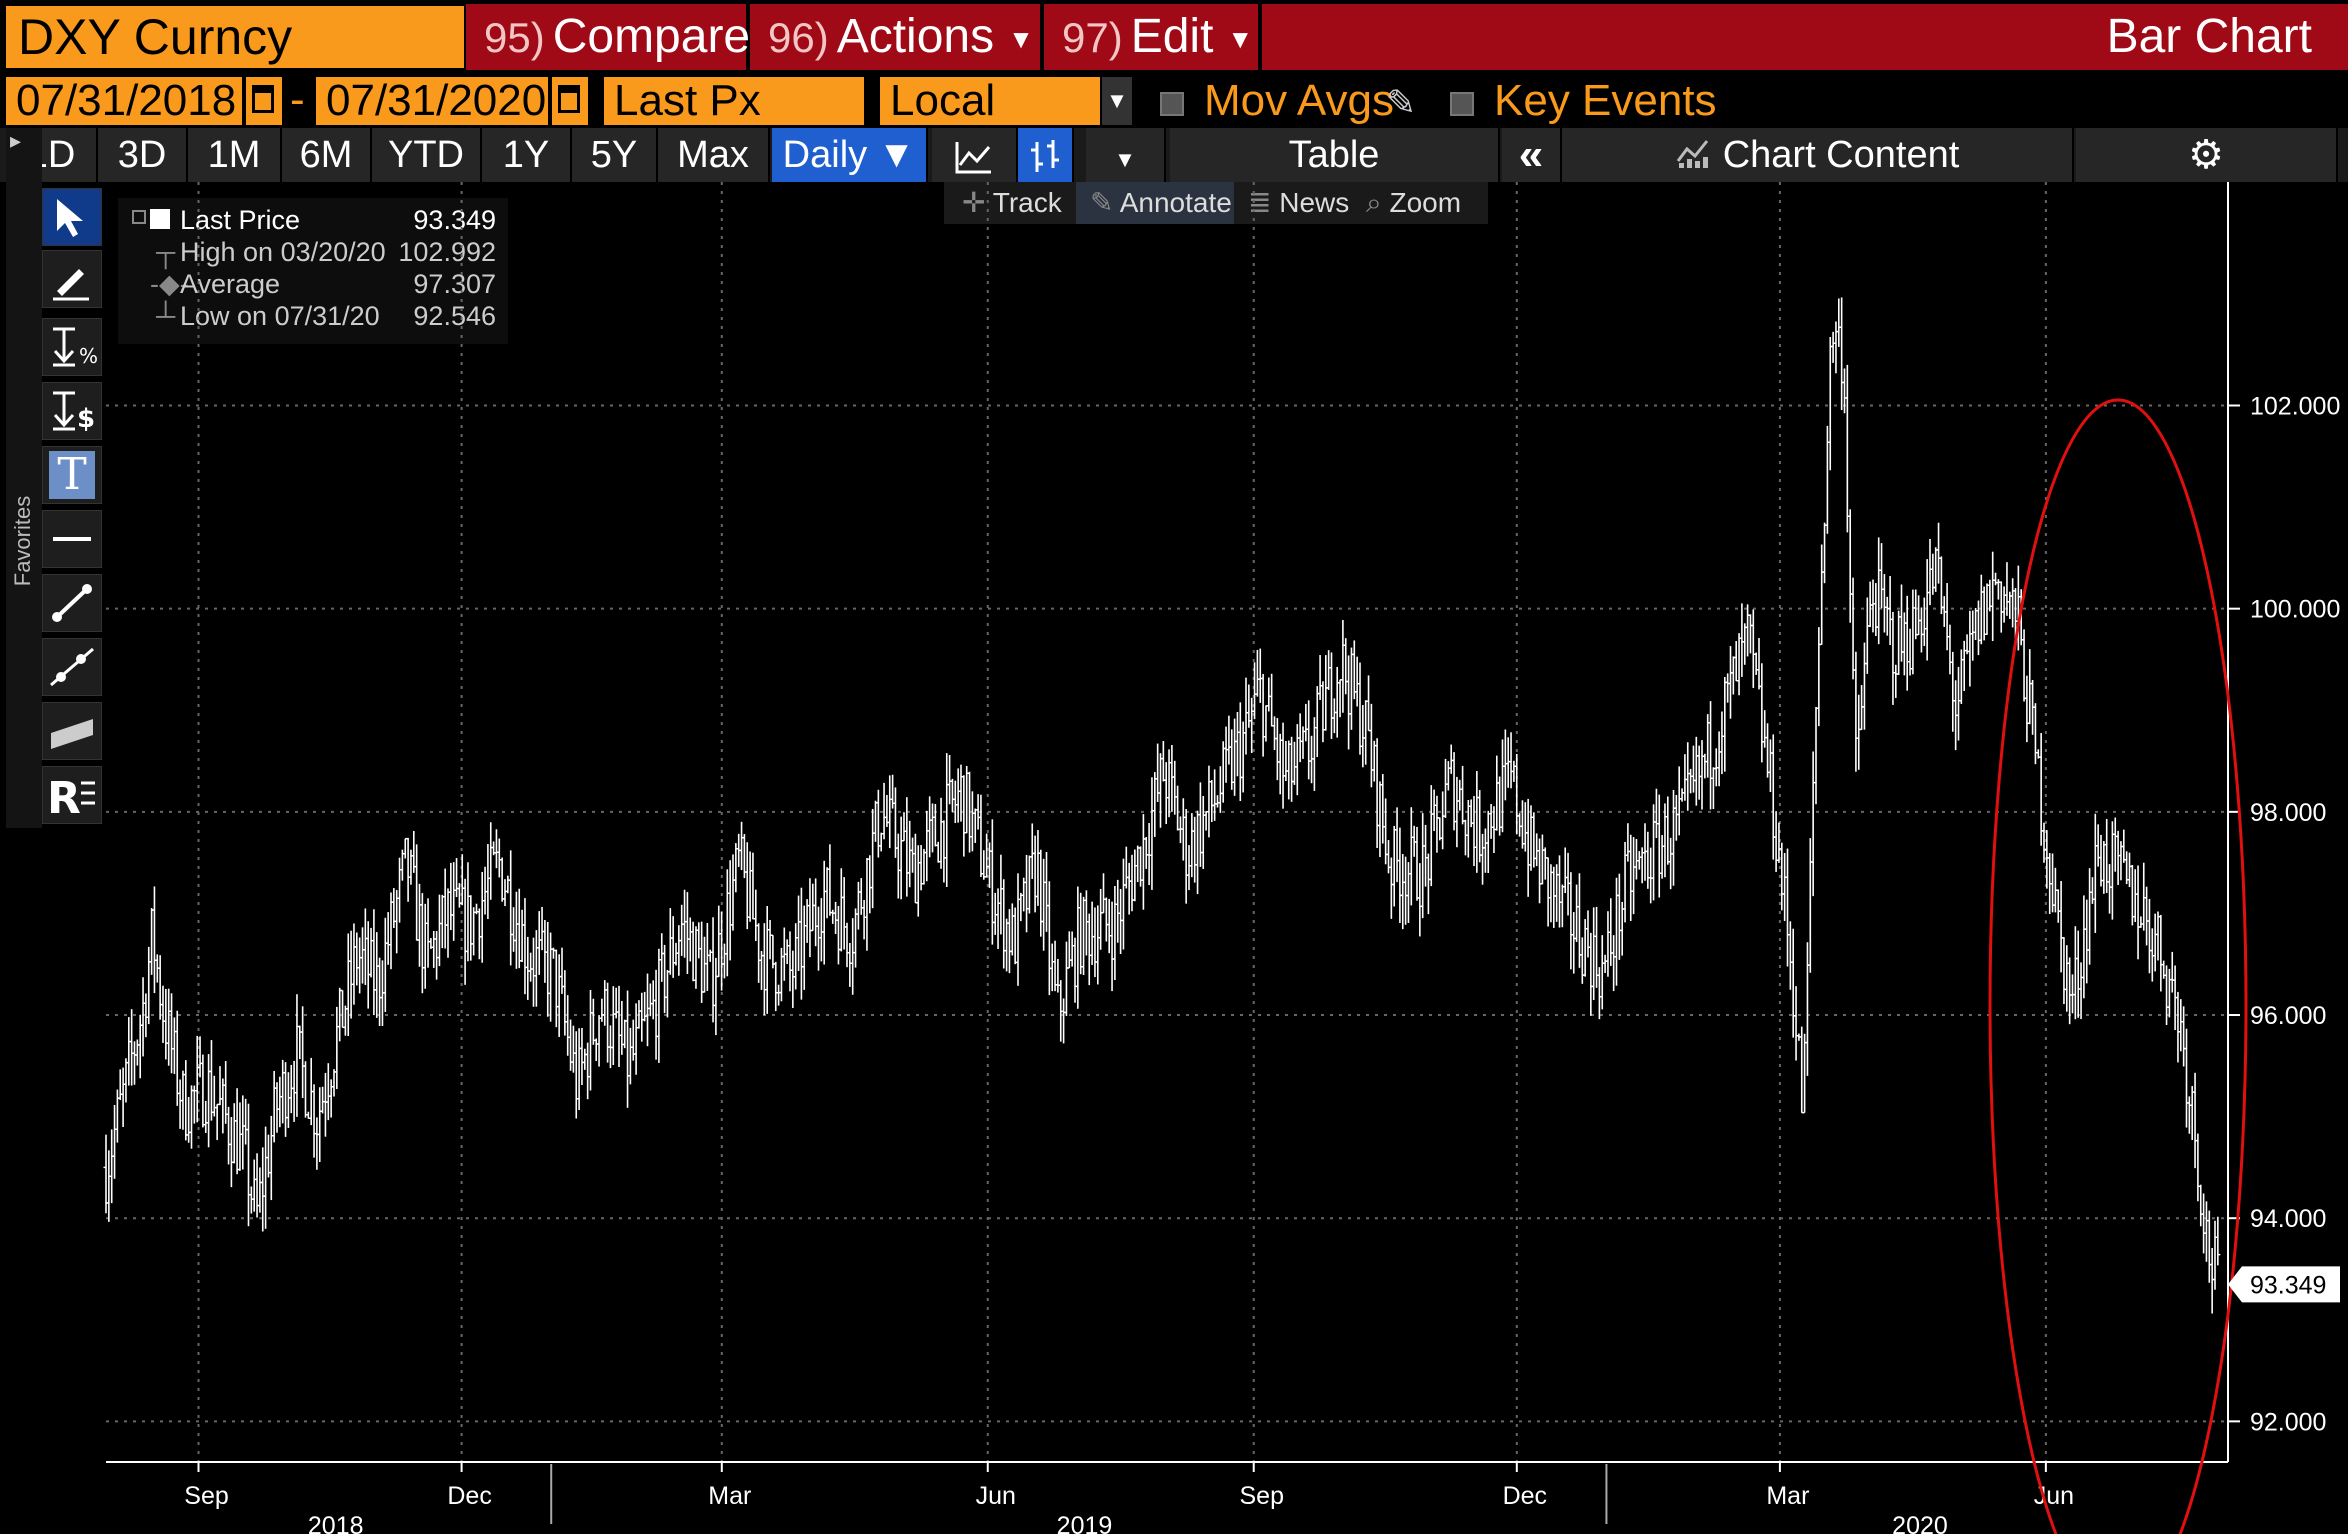 The height and width of the screenshot is (1534, 2348). What do you see at coordinates (72, 795) in the screenshot?
I see `regression-tool-icon: R` at bounding box center [72, 795].